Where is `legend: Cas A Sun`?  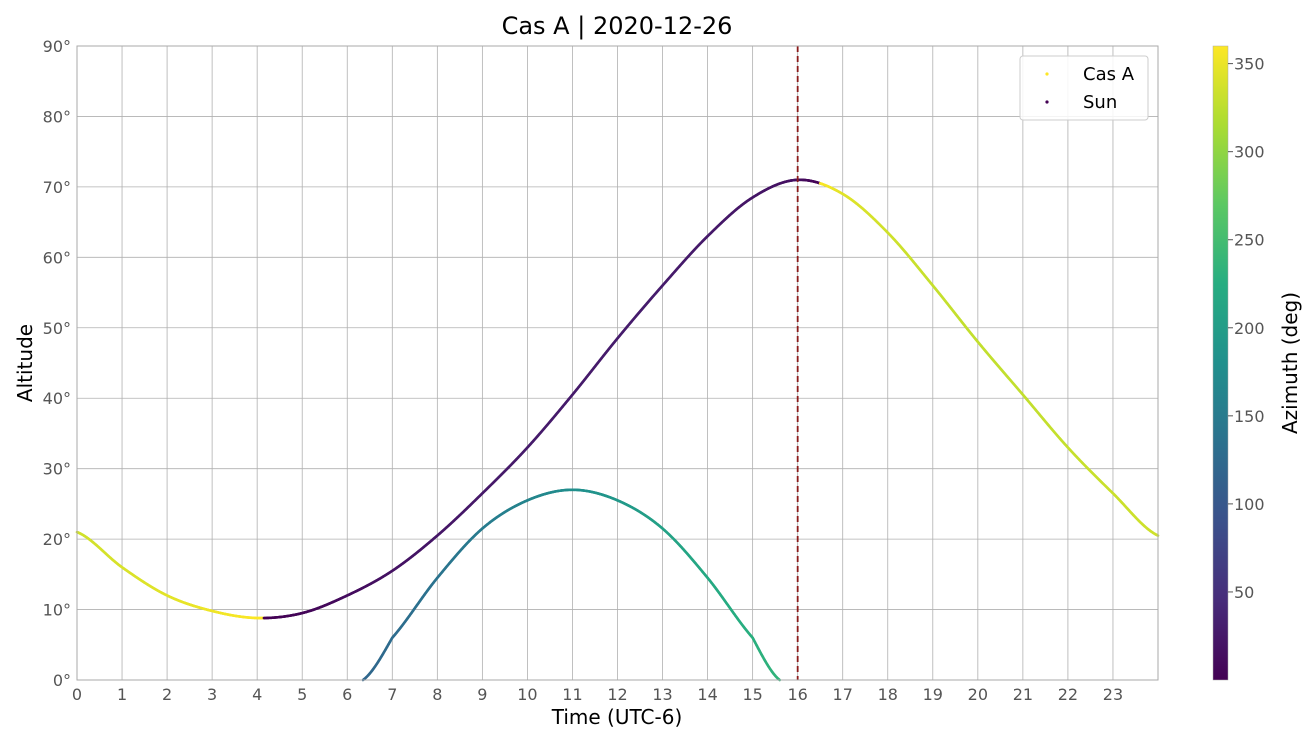
legend: Cas A Sun is located at coordinates (1084, 88).